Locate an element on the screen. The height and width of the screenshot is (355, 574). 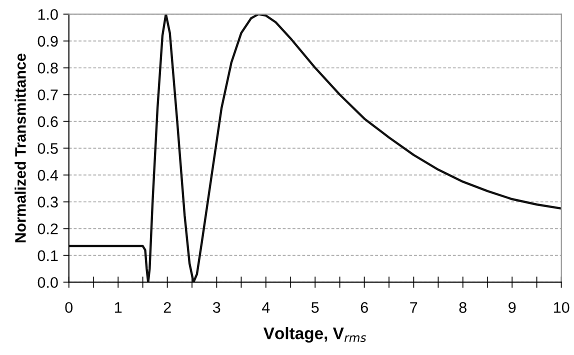
y-tick-label: 0.9 is located at coordinates (48, 41).